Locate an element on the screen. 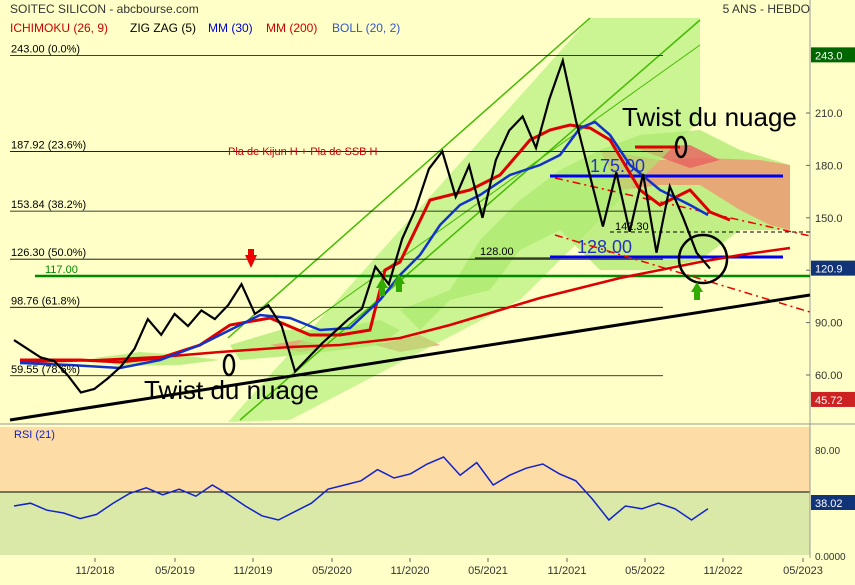  fib-label: 187.92 (23.6%) is located at coordinates (48, 146).